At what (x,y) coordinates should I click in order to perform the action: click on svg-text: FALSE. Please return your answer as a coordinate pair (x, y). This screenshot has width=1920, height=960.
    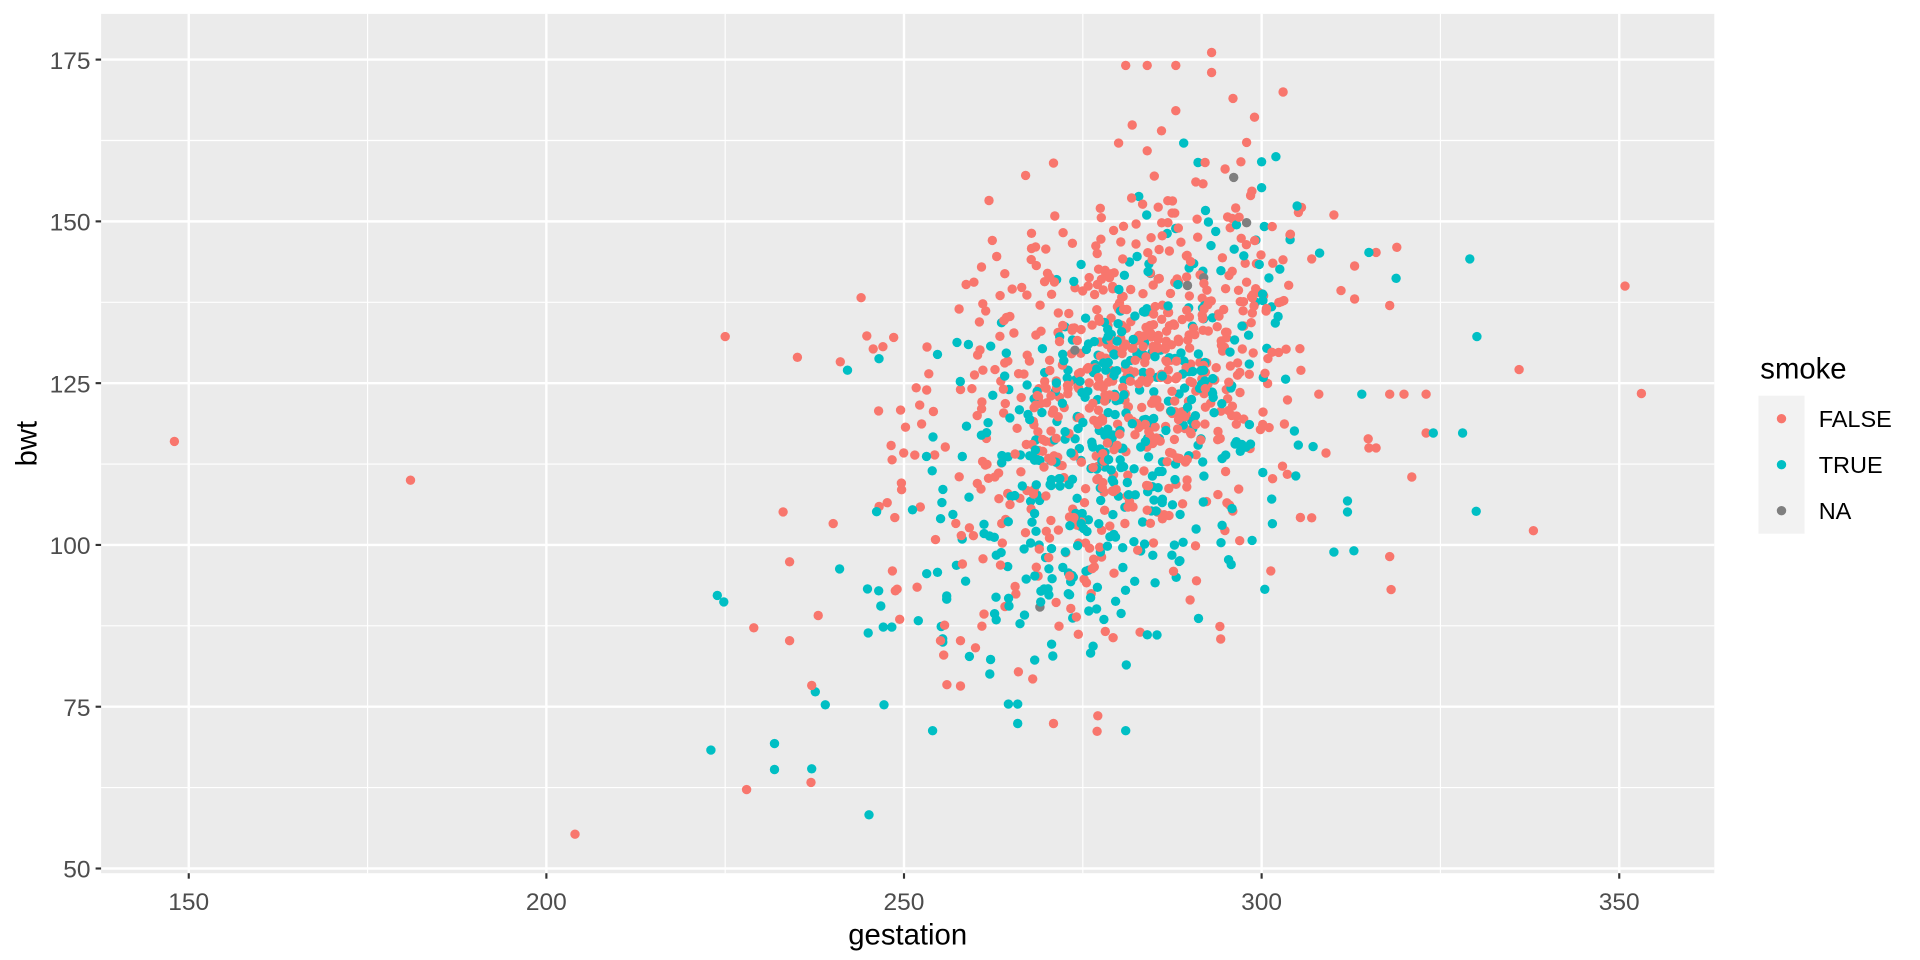
    Looking at the image, I should click on (1855, 419).